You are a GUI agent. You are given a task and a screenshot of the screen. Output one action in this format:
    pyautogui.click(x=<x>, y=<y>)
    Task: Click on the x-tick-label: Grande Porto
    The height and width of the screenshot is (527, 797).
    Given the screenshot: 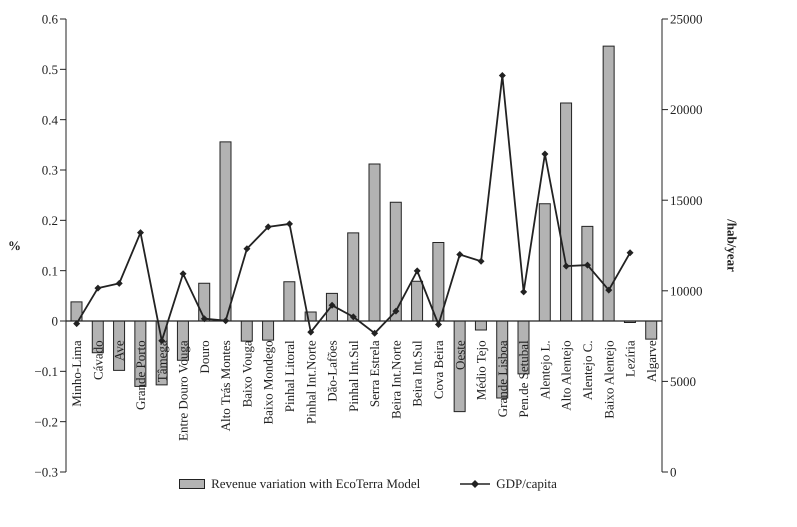 What is the action you would take?
    pyautogui.click(x=140, y=375)
    